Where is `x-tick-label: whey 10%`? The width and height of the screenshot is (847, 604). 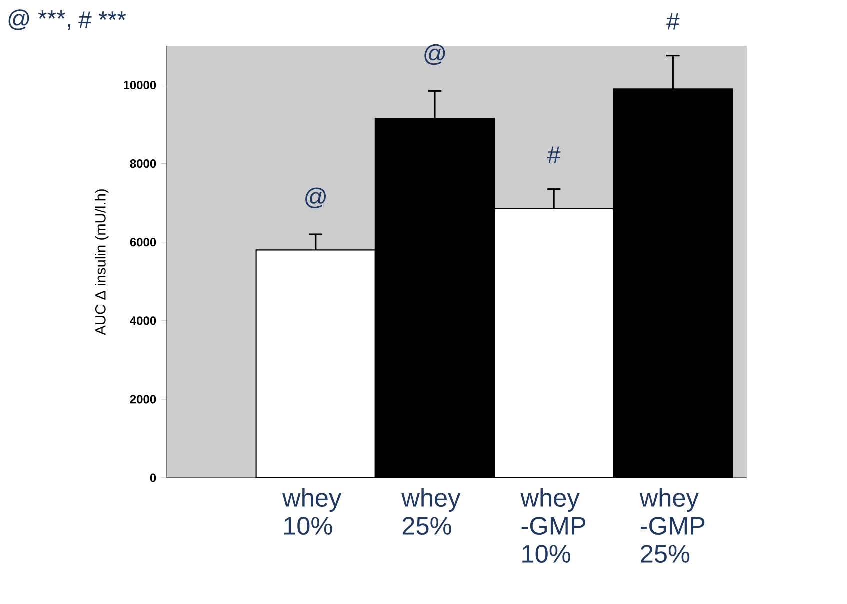 x-tick-label: whey 10% is located at coordinates (312, 512).